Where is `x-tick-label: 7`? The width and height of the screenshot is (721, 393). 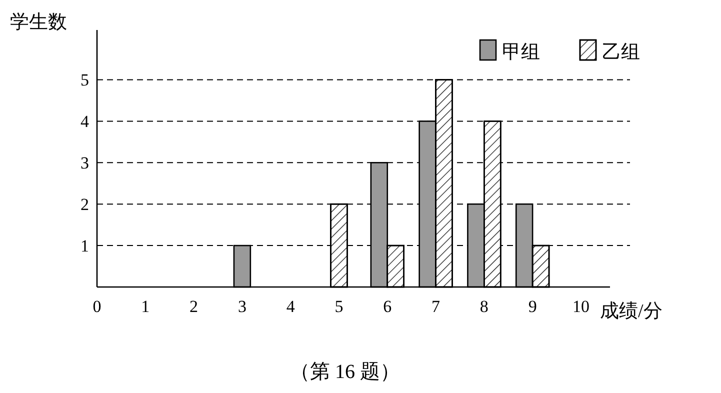
x-tick-label: 7 is located at coordinates (436, 306).